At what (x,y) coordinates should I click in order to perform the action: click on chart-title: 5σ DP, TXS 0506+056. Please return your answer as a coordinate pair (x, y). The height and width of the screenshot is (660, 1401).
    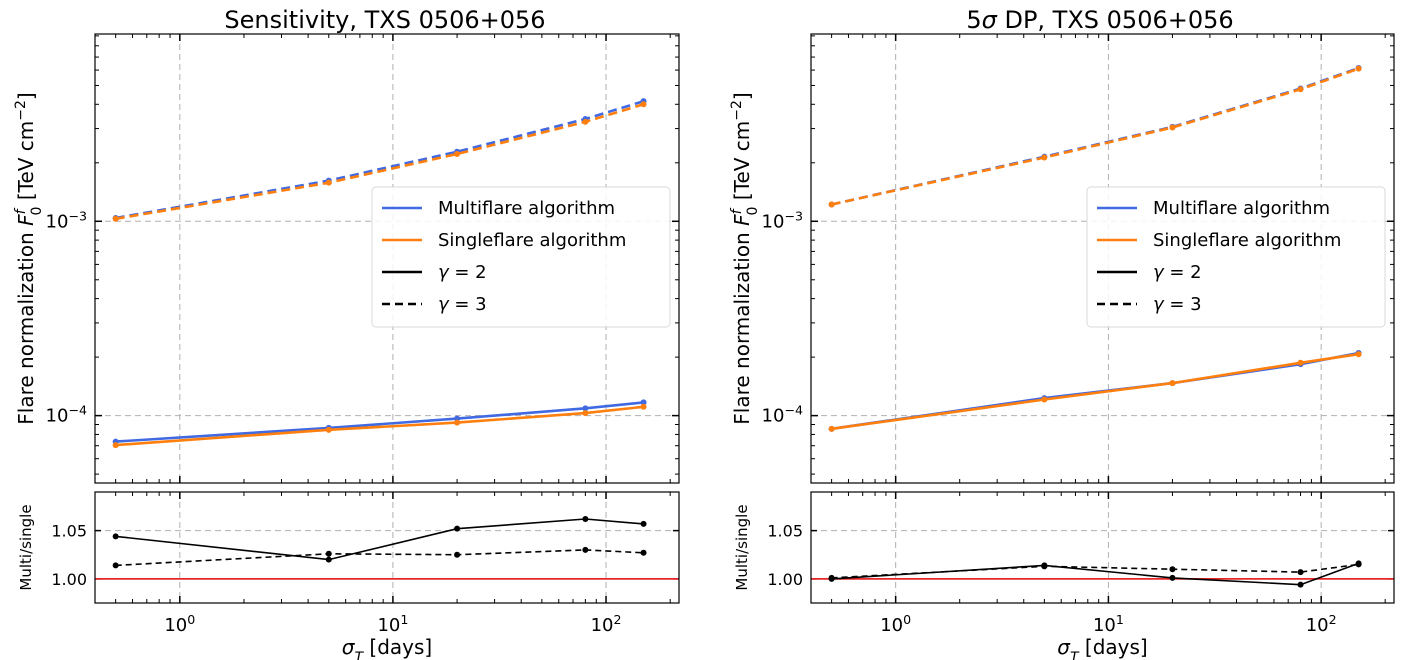
    Looking at the image, I should click on (1099, 20).